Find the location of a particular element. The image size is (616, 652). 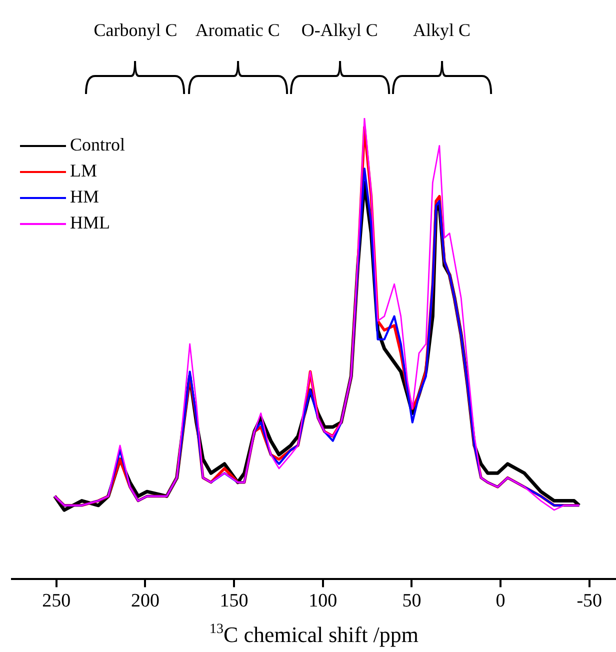

x-tick-label: 0 is located at coordinates (501, 601).